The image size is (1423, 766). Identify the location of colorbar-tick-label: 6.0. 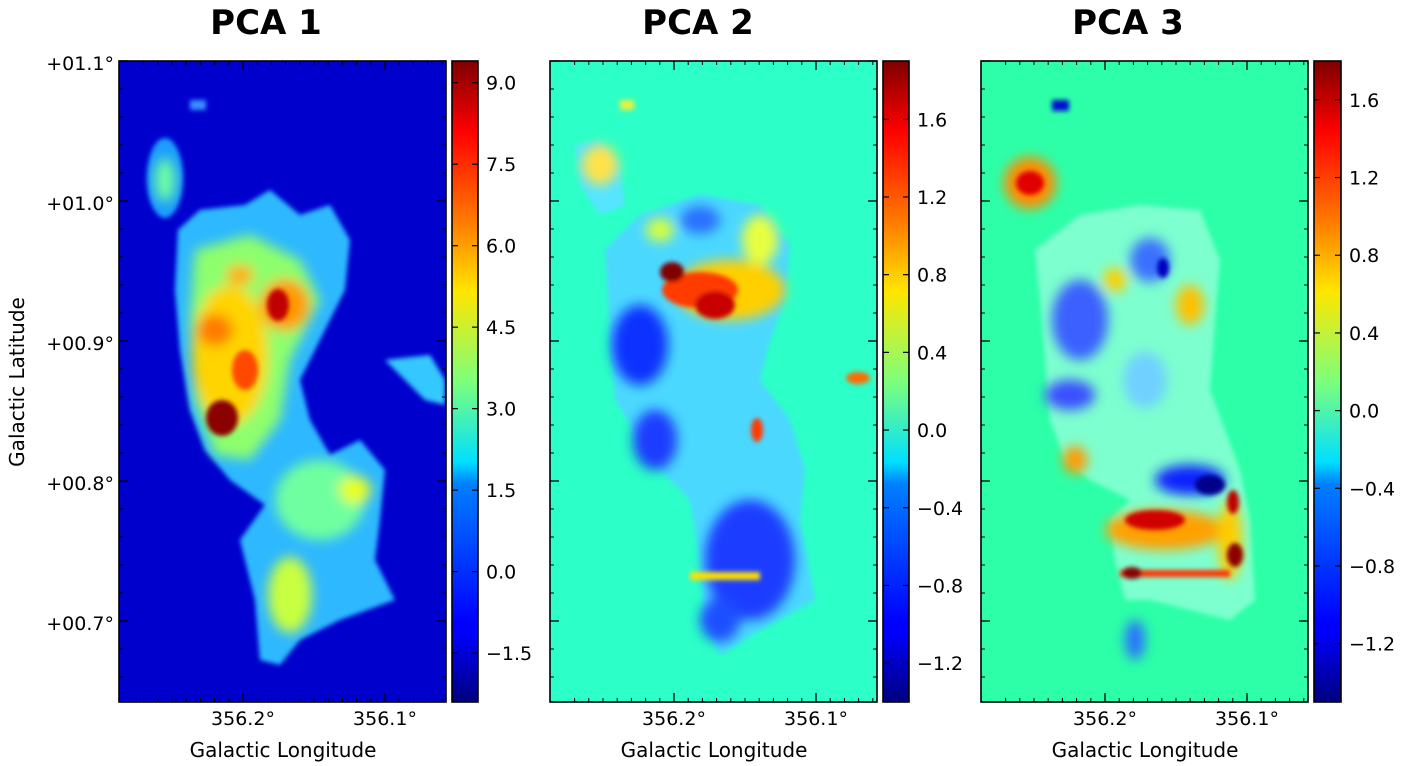
(501, 247).